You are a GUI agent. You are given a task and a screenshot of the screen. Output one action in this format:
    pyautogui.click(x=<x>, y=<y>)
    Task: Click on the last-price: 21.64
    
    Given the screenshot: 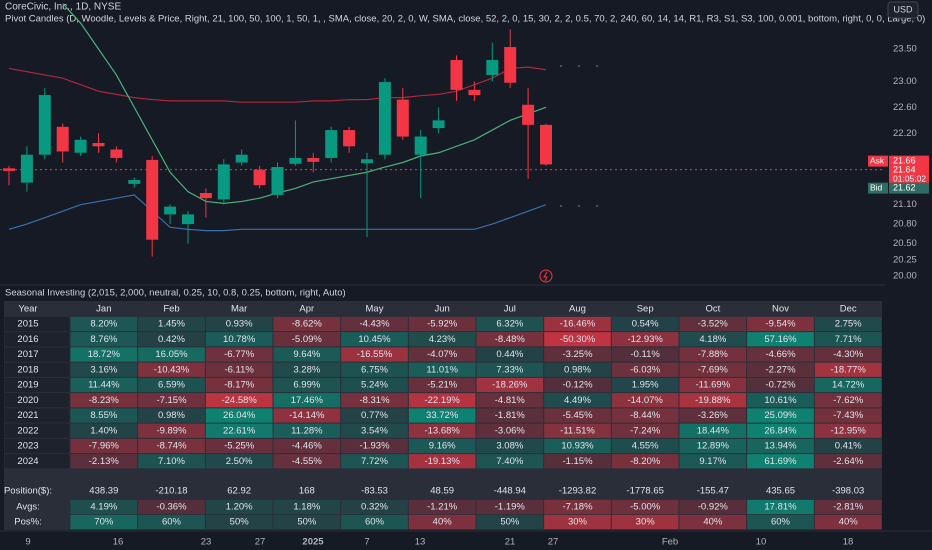 What is the action you would take?
    pyautogui.click(x=904, y=170)
    